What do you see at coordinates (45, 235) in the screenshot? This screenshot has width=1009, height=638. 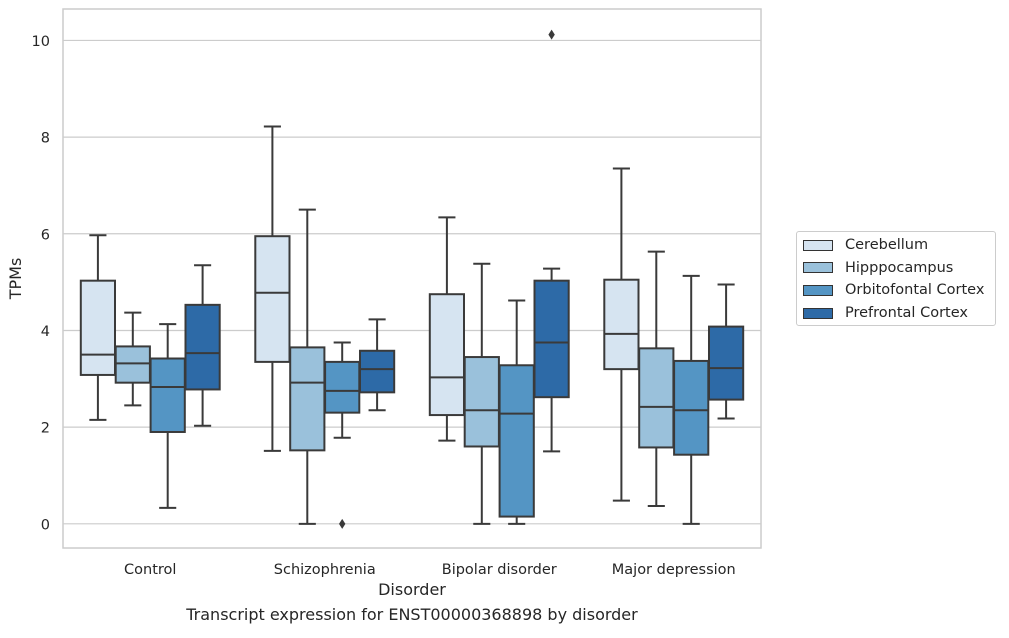 I see `y-tick-label: 6` at bounding box center [45, 235].